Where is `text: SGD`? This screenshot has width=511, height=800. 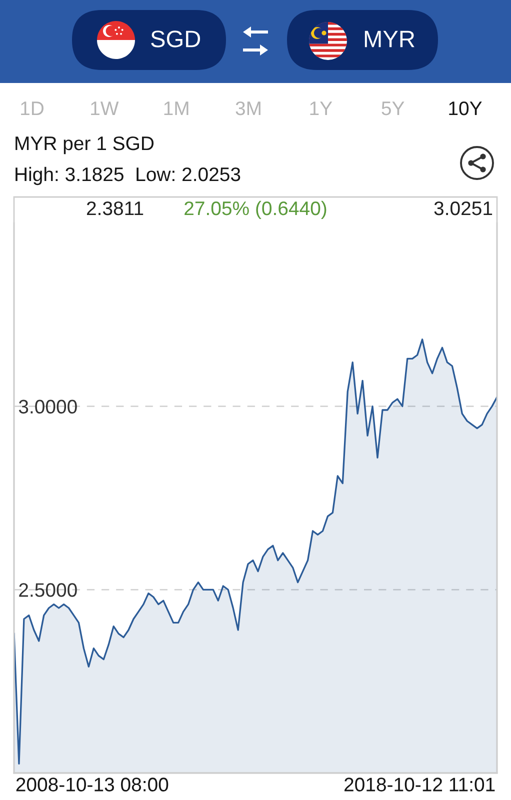
text: SGD is located at coordinates (175, 39).